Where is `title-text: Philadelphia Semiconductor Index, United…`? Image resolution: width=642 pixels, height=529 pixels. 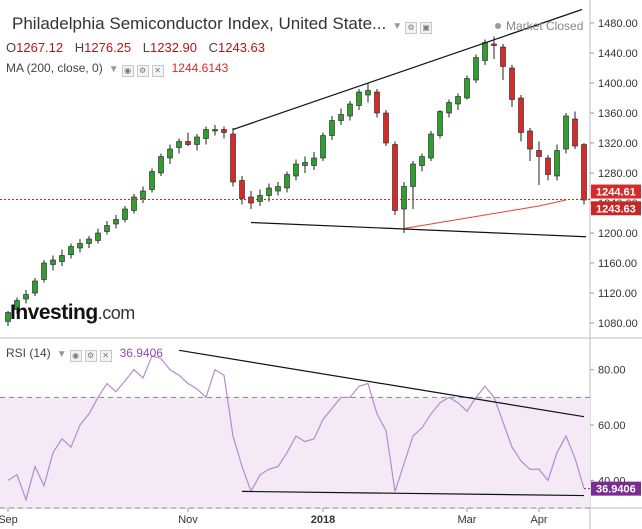
title-text: Philadelphia Semiconductor Index, United… is located at coordinates (199, 23).